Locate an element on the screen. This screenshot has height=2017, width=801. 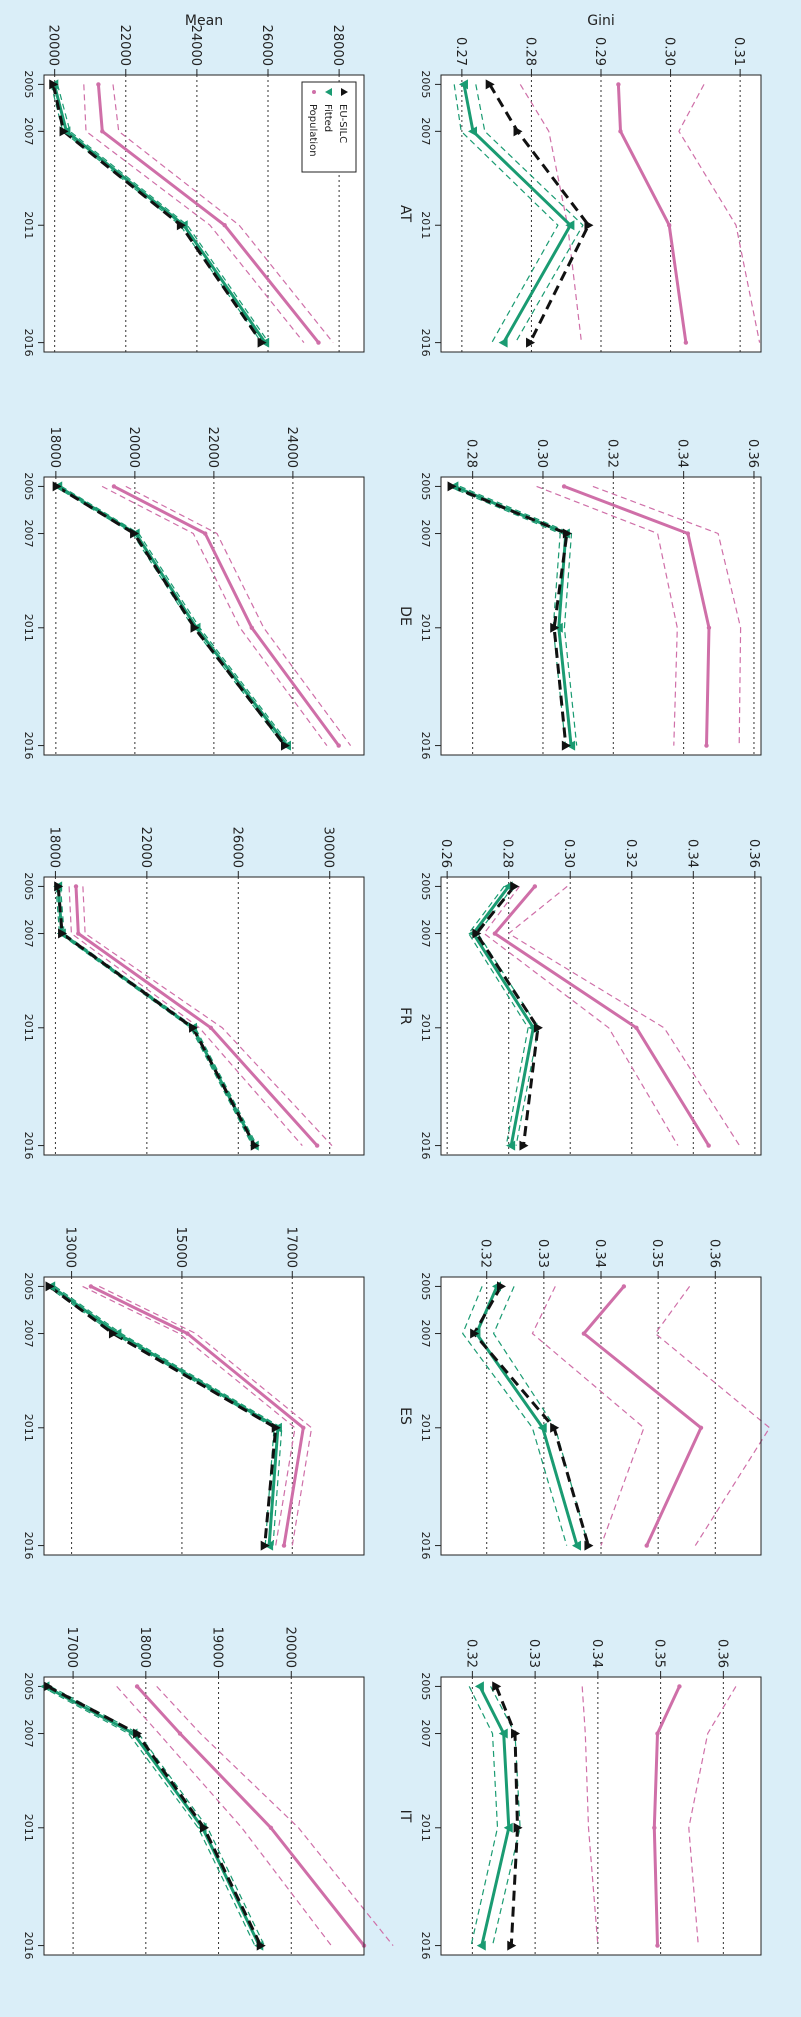
series-line-fitted-upper is located at coordinates (157, 1815).